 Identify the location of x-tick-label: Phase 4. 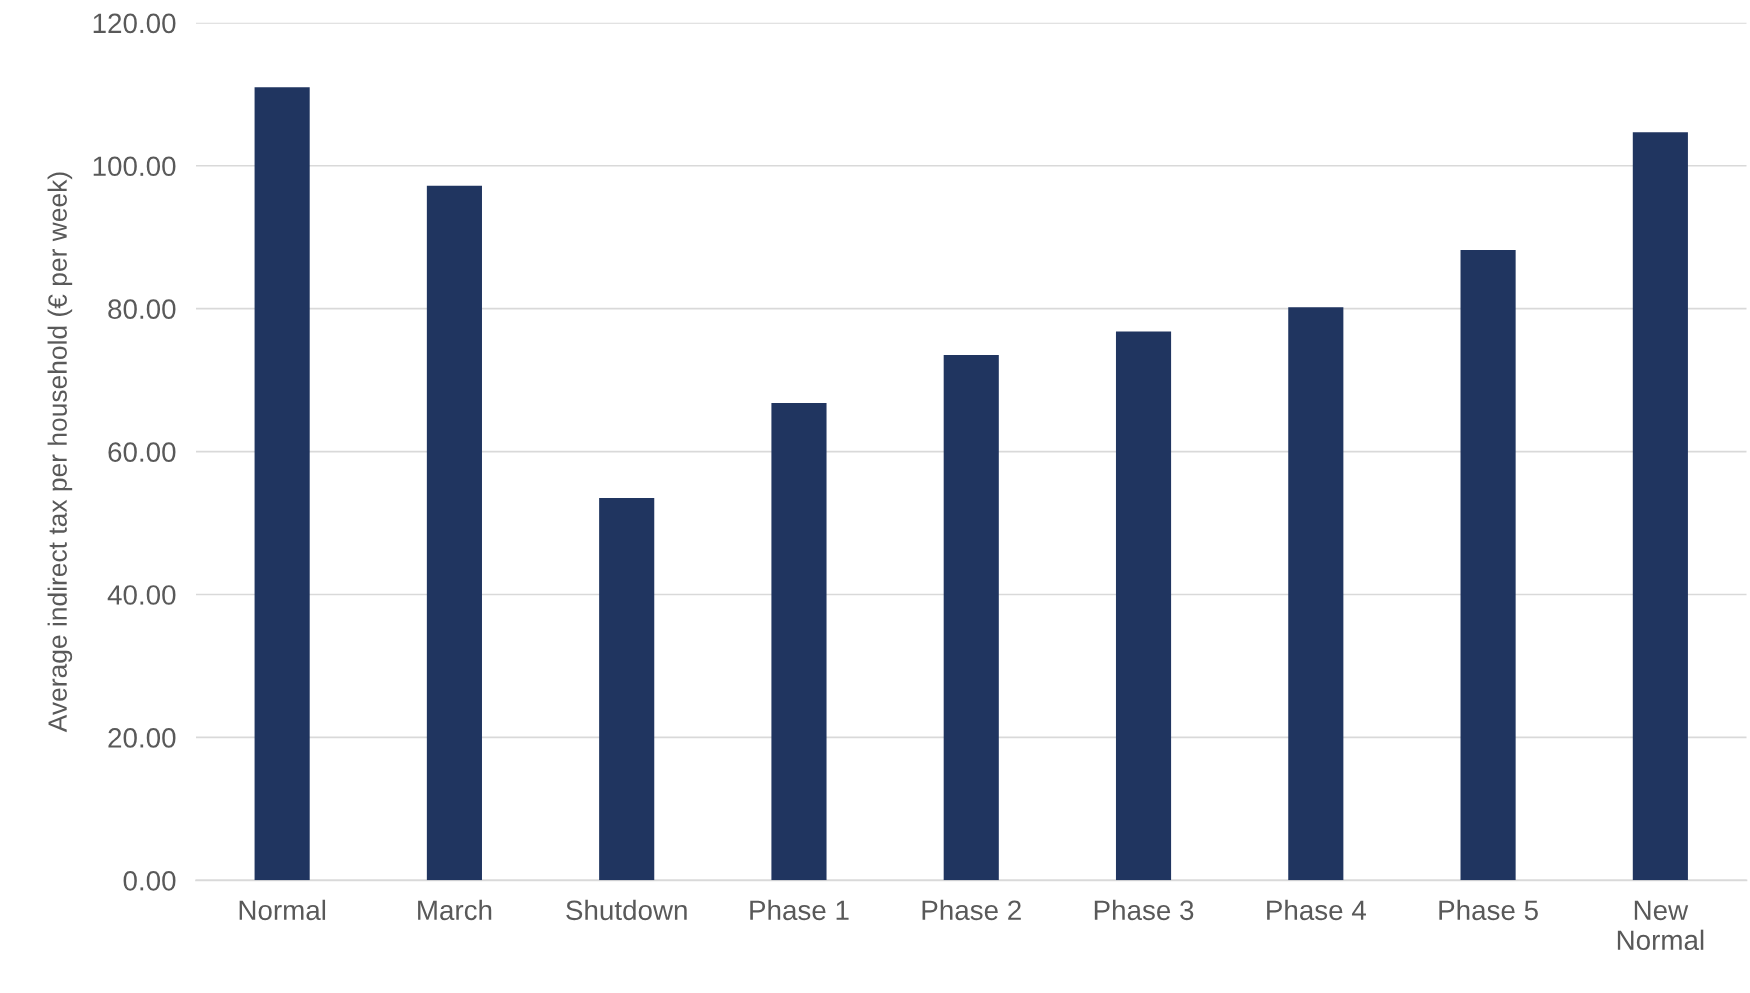
(1316, 910).